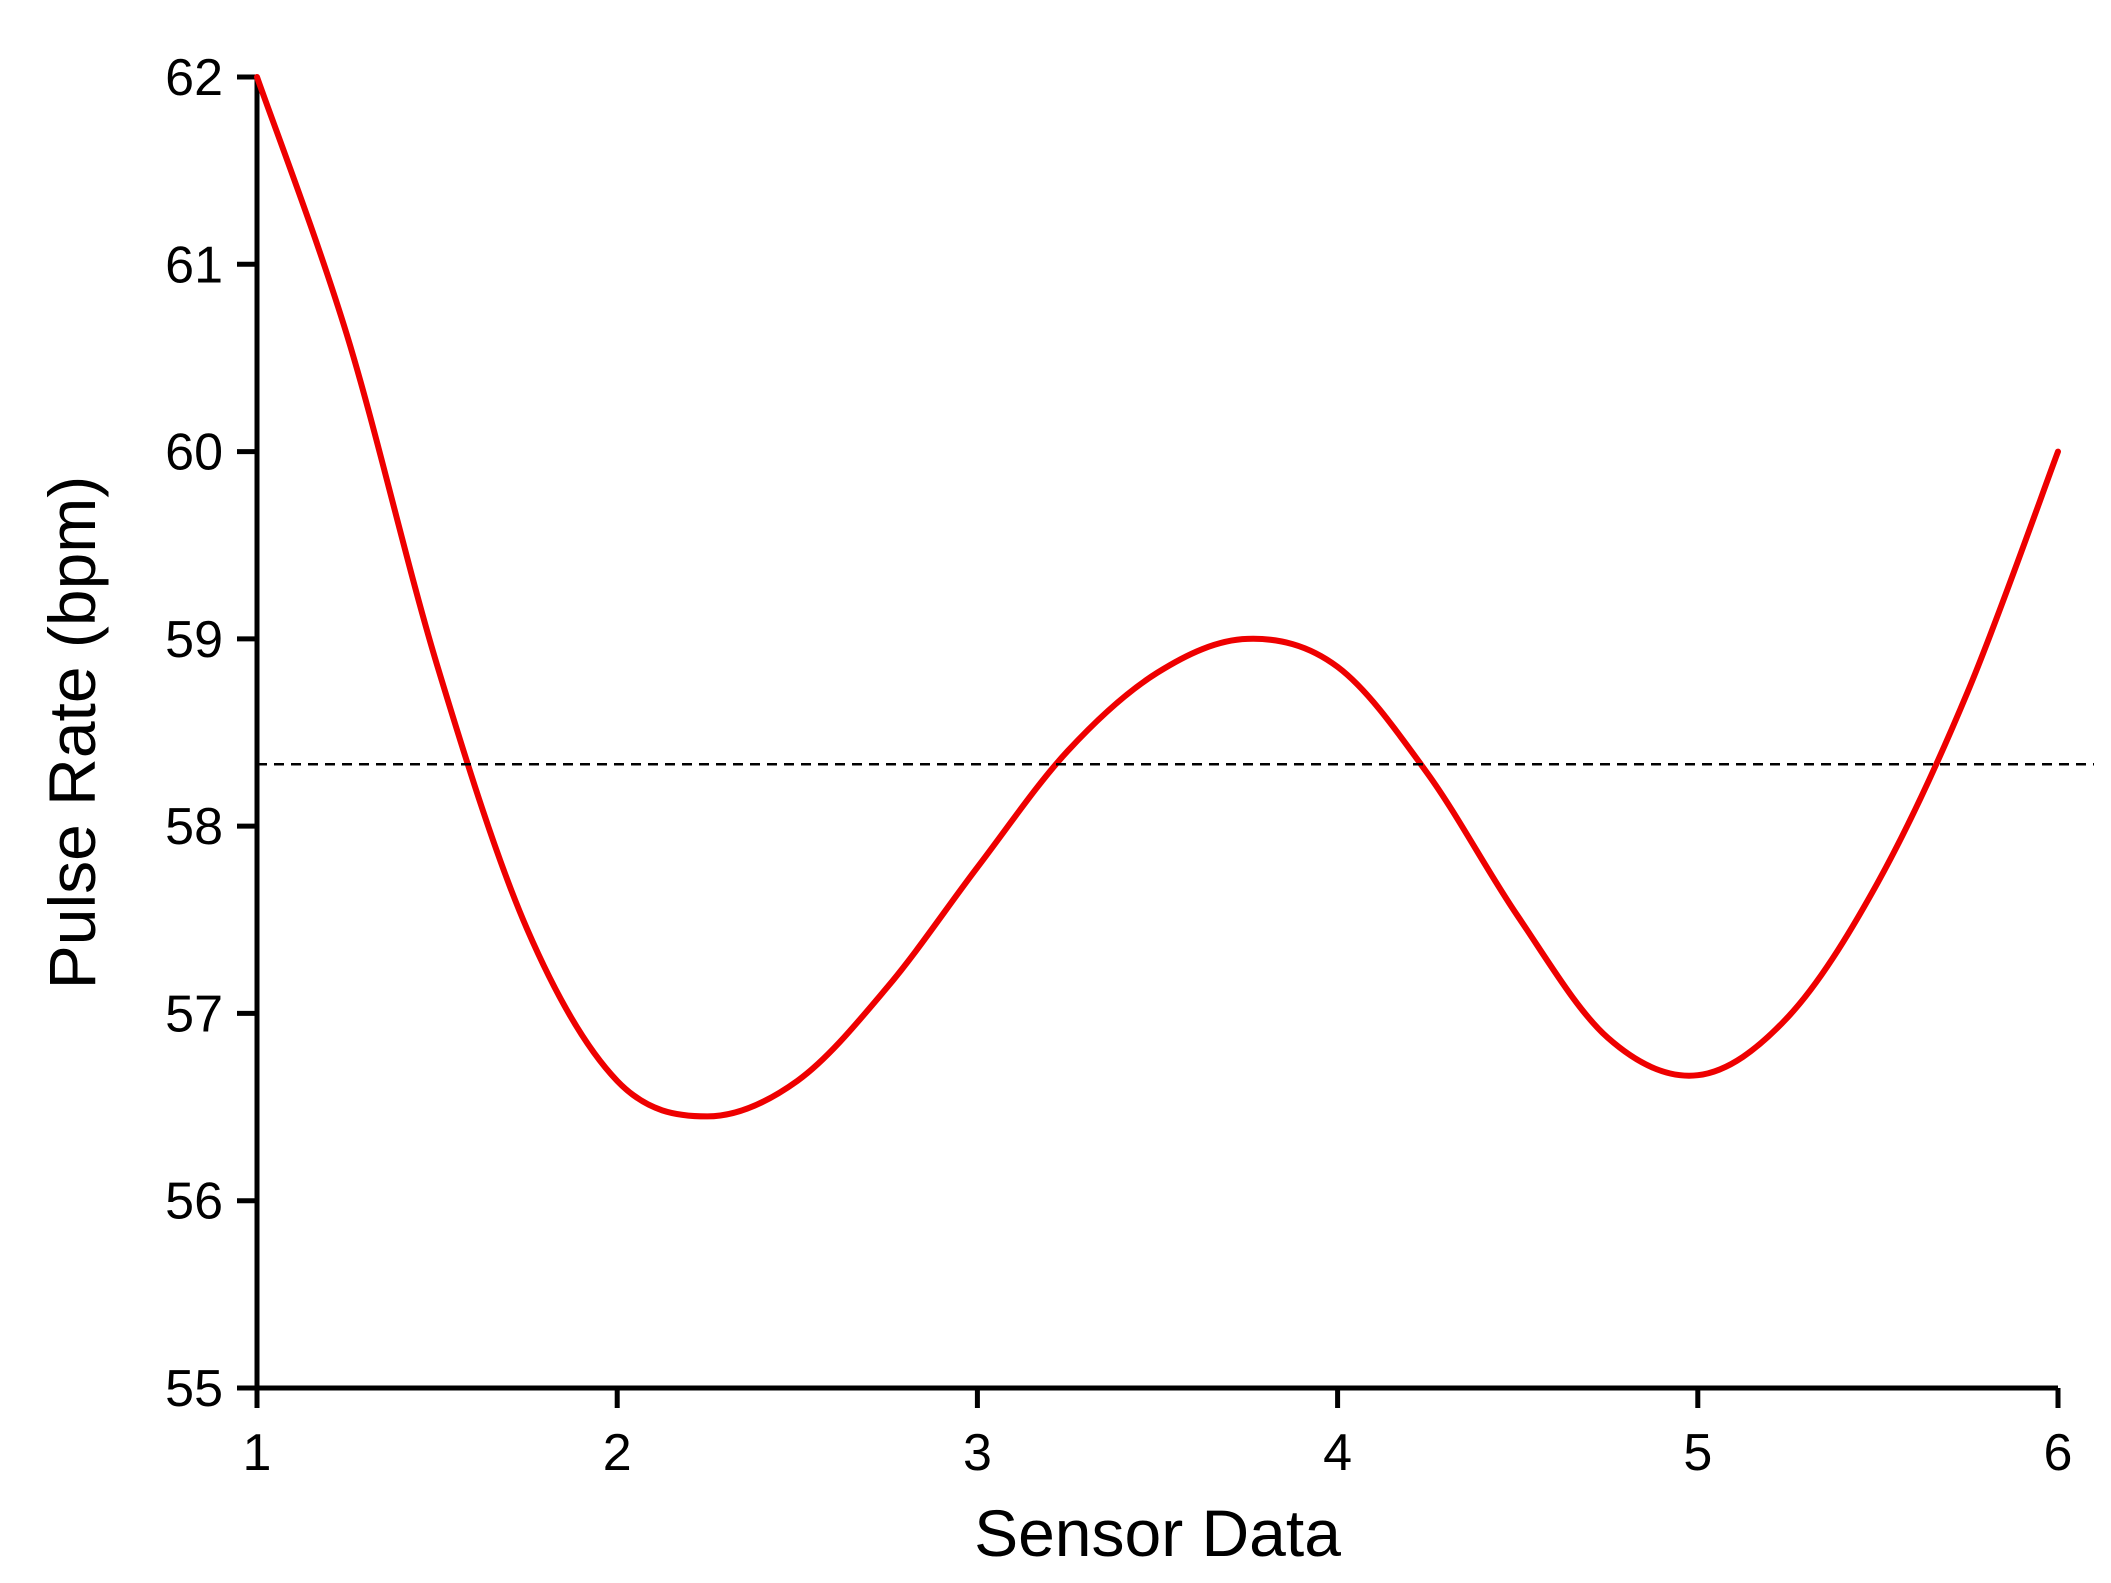  Describe the element at coordinates (194, 453) in the screenshot. I see `y-tick-label: 60` at that location.